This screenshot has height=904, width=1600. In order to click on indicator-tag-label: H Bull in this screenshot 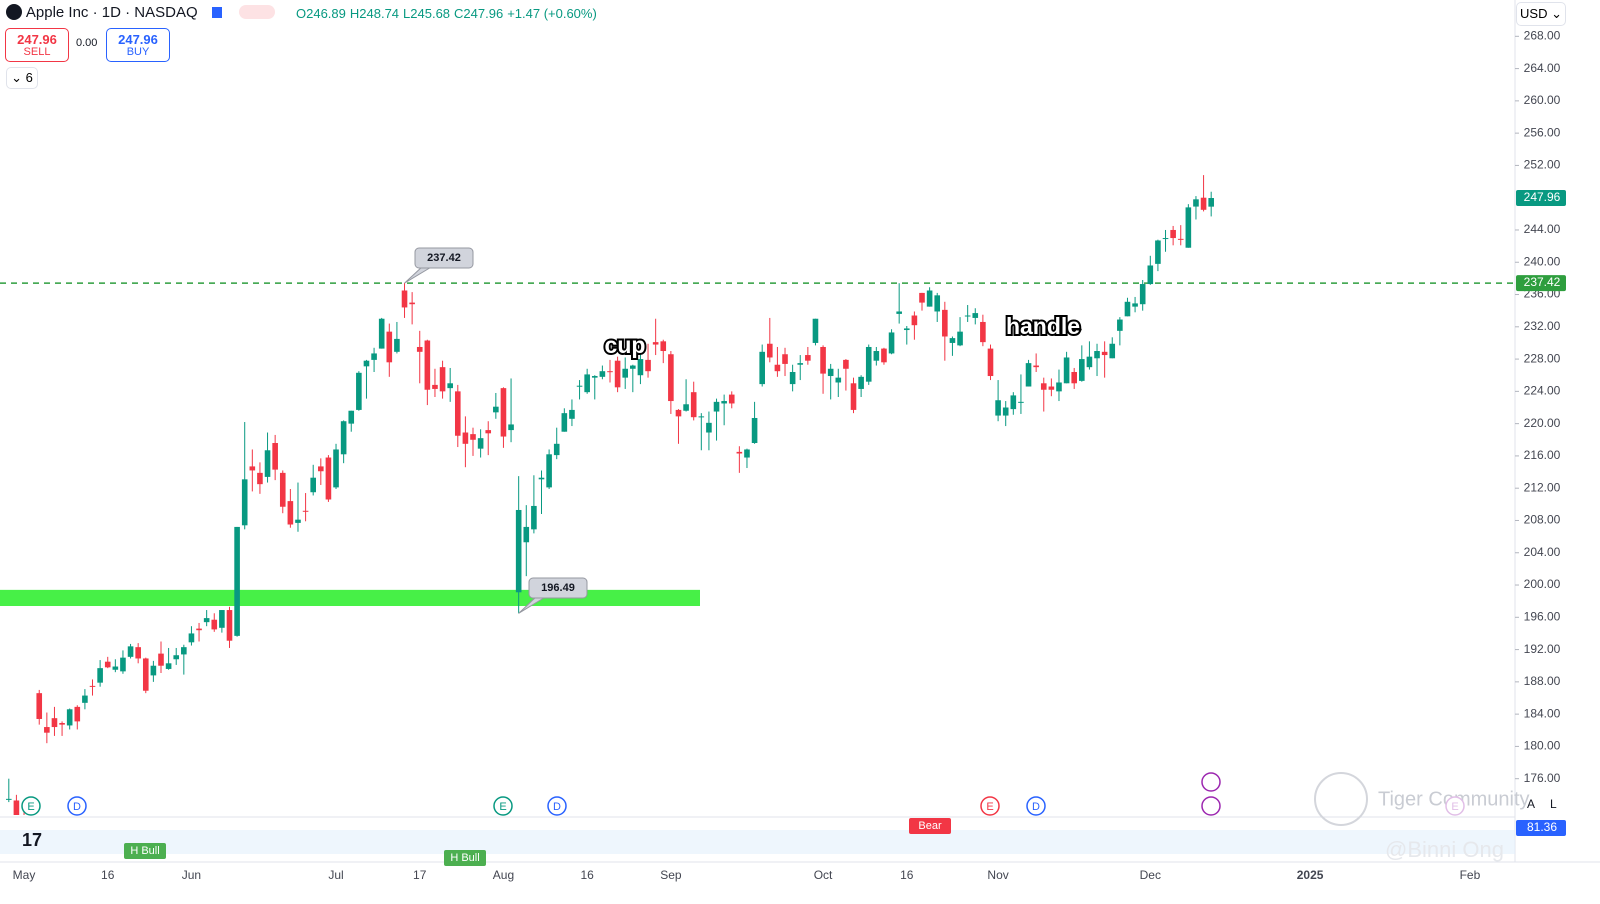, I will do `click(464, 858)`.